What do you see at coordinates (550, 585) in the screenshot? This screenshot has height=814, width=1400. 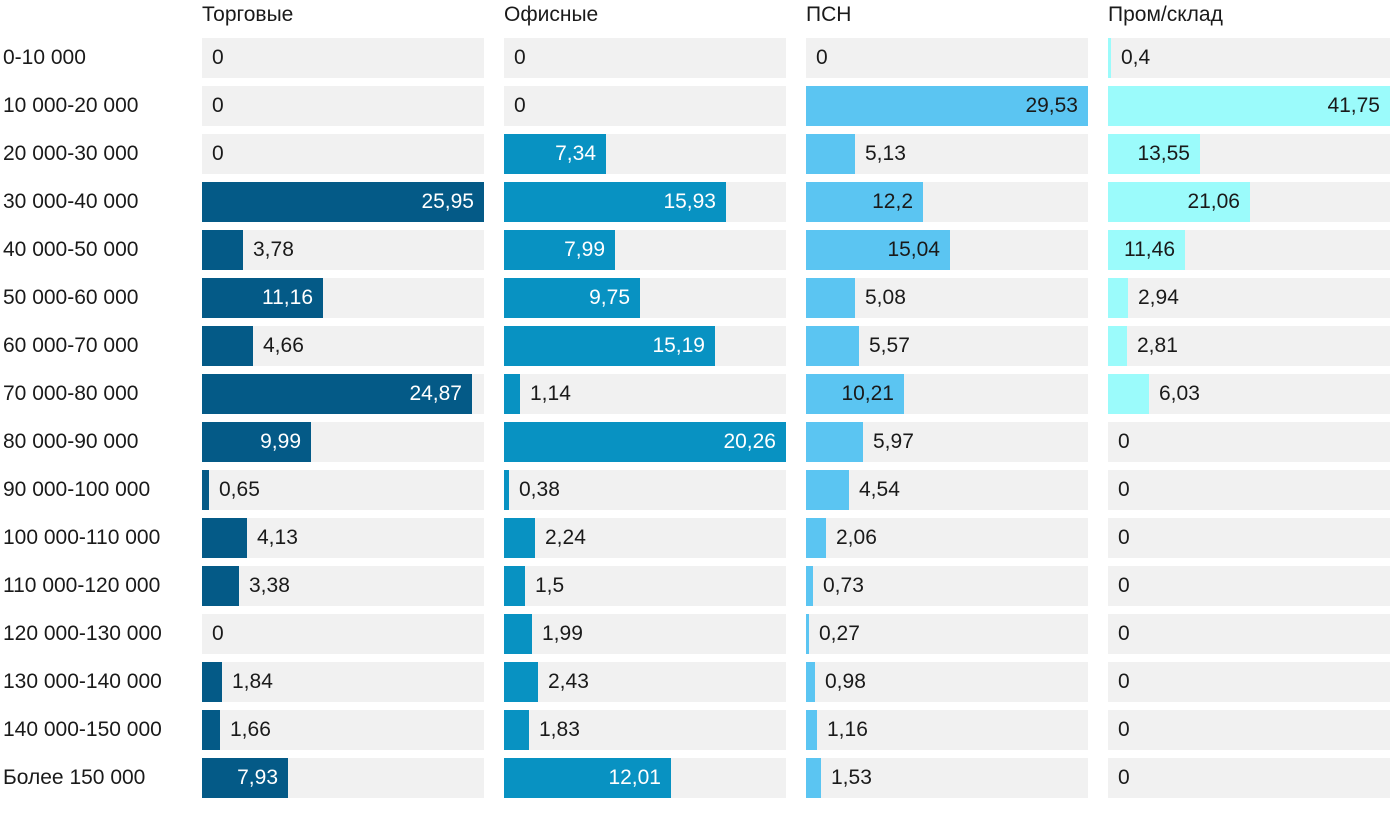 I see `data-label: 1,5` at bounding box center [550, 585].